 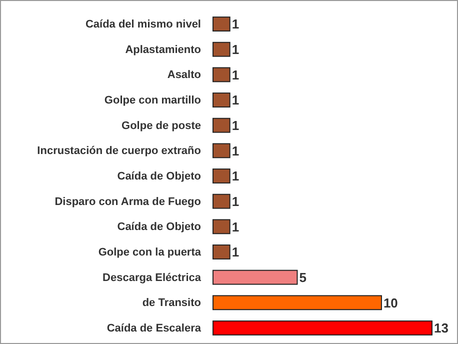 What do you see at coordinates (152, 278) in the screenshot?
I see `y-tick-label: Descarga Eléctrica` at bounding box center [152, 278].